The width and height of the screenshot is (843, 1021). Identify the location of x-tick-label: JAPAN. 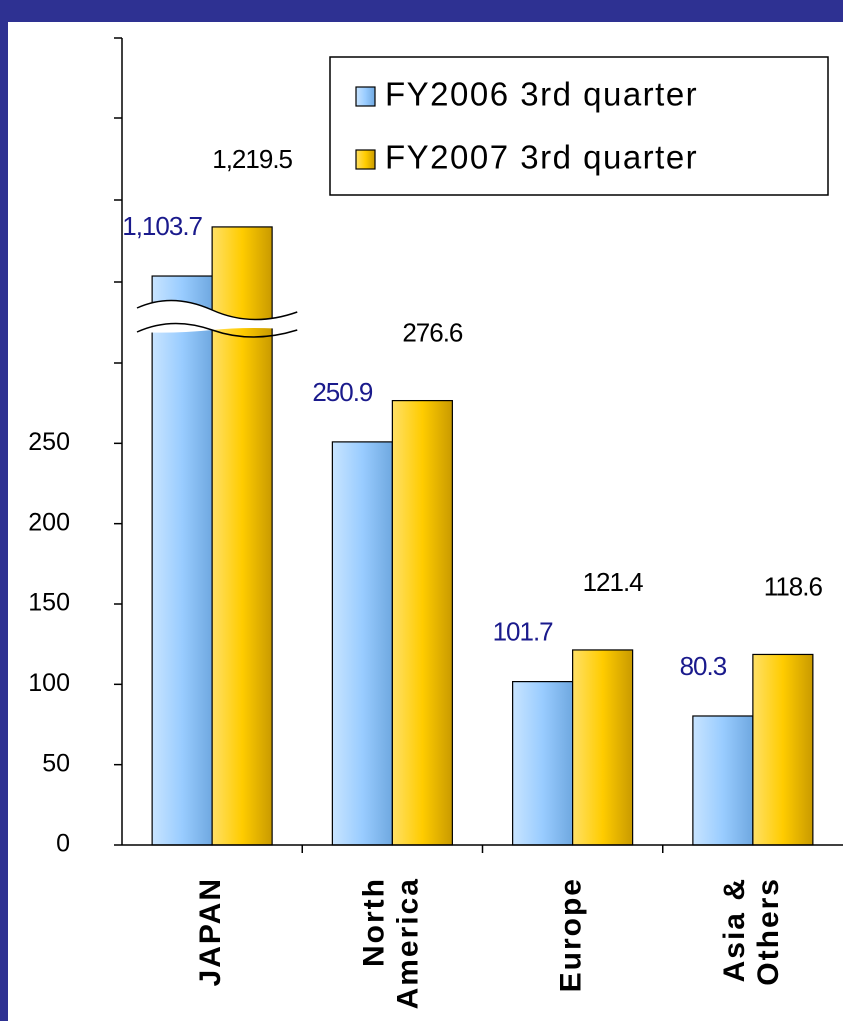
(210, 931).